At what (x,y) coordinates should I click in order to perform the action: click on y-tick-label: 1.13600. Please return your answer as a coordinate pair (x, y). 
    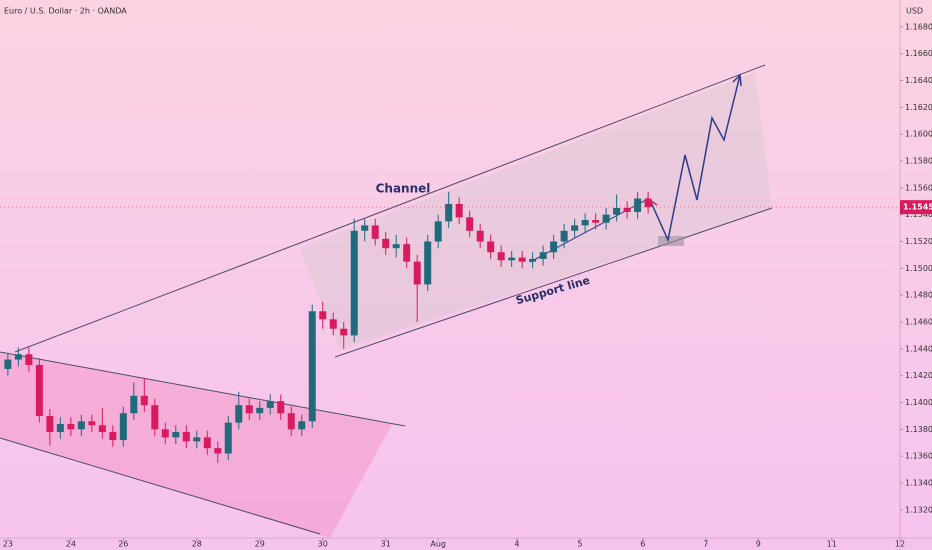
    Looking at the image, I should click on (918, 456).